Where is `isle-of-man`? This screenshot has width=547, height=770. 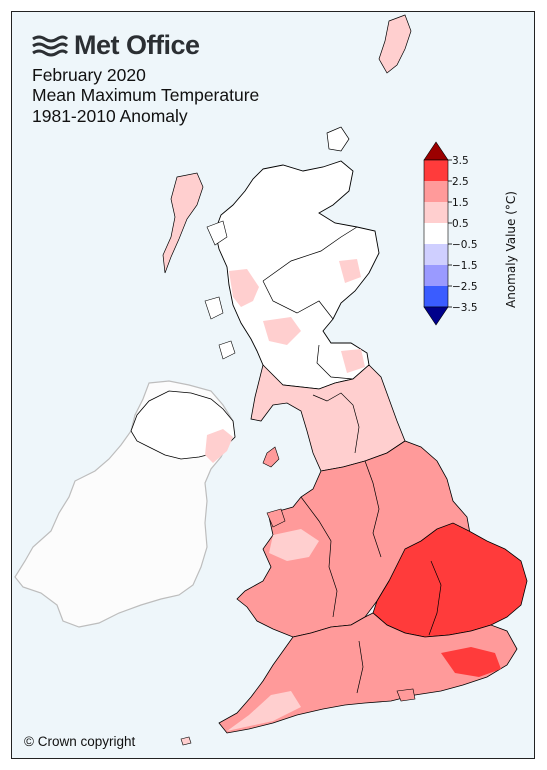 isle-of-man is located at coordinates (271, 457).